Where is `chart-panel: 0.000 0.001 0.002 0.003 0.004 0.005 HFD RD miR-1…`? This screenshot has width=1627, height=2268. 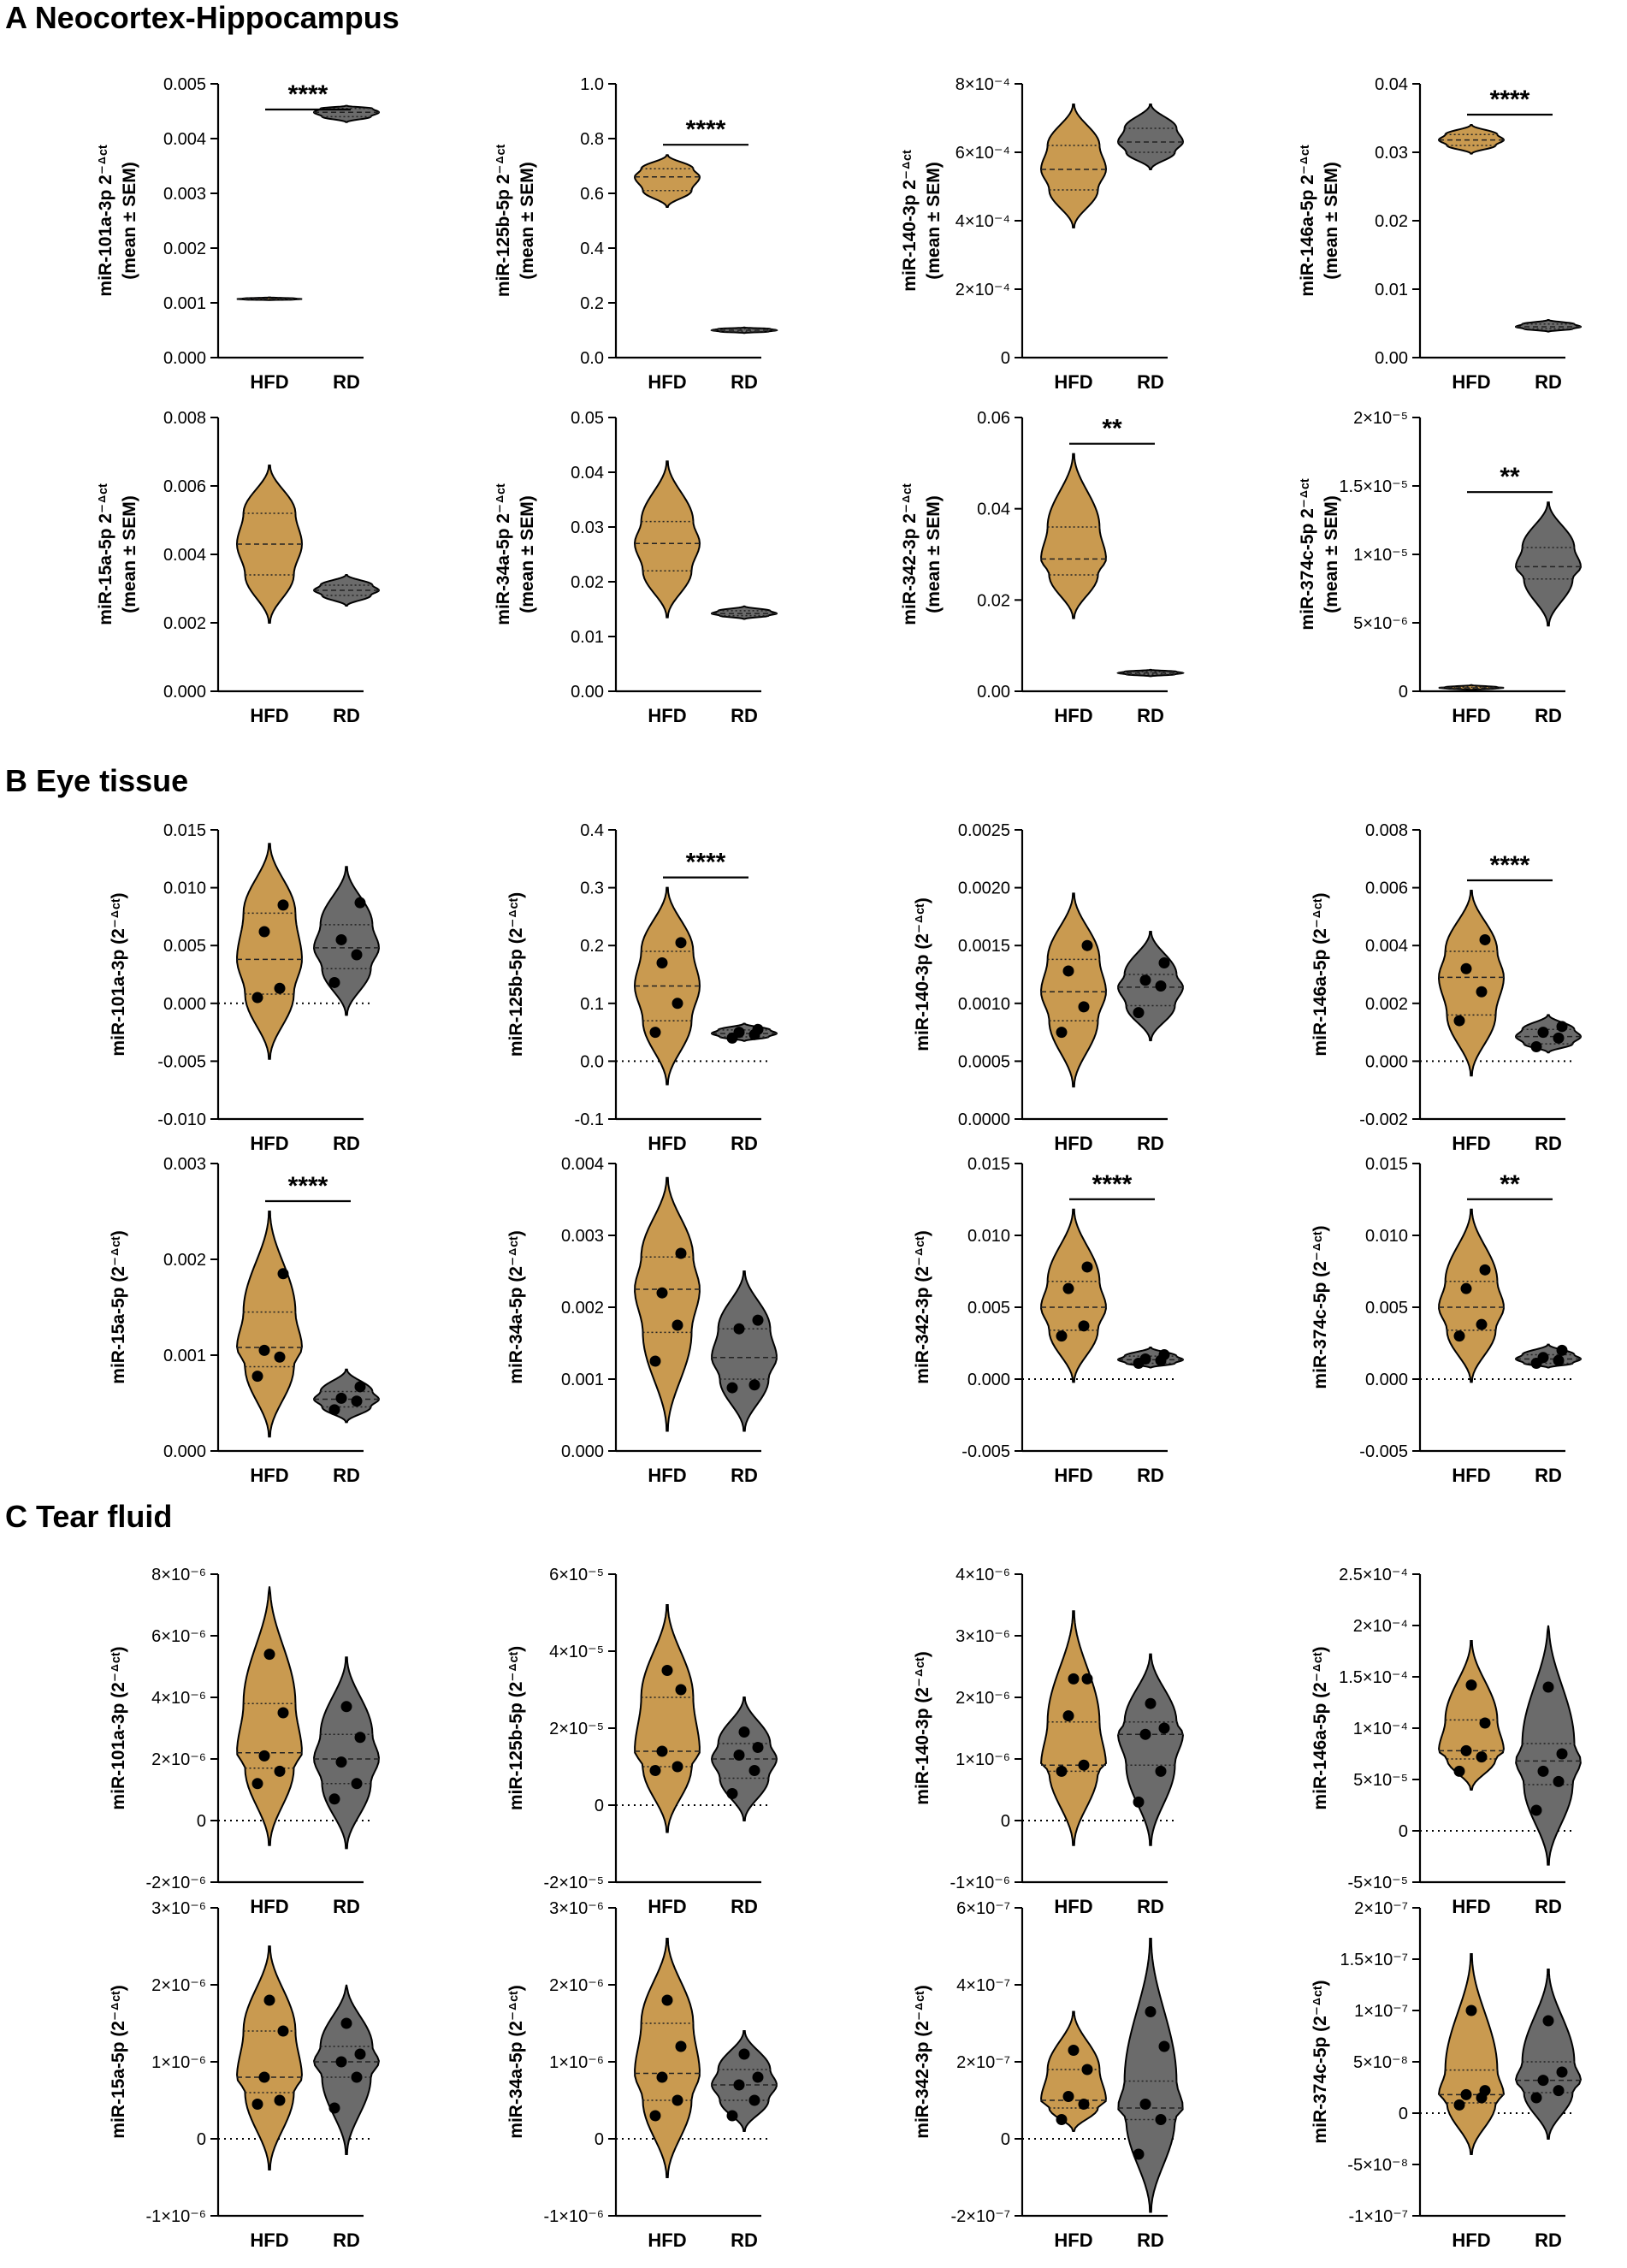
chart-panel: 0.000 0.001 0.002 0.003 0.004 0.005 HFD RD miR-1… is located at coordinates (238, 234).